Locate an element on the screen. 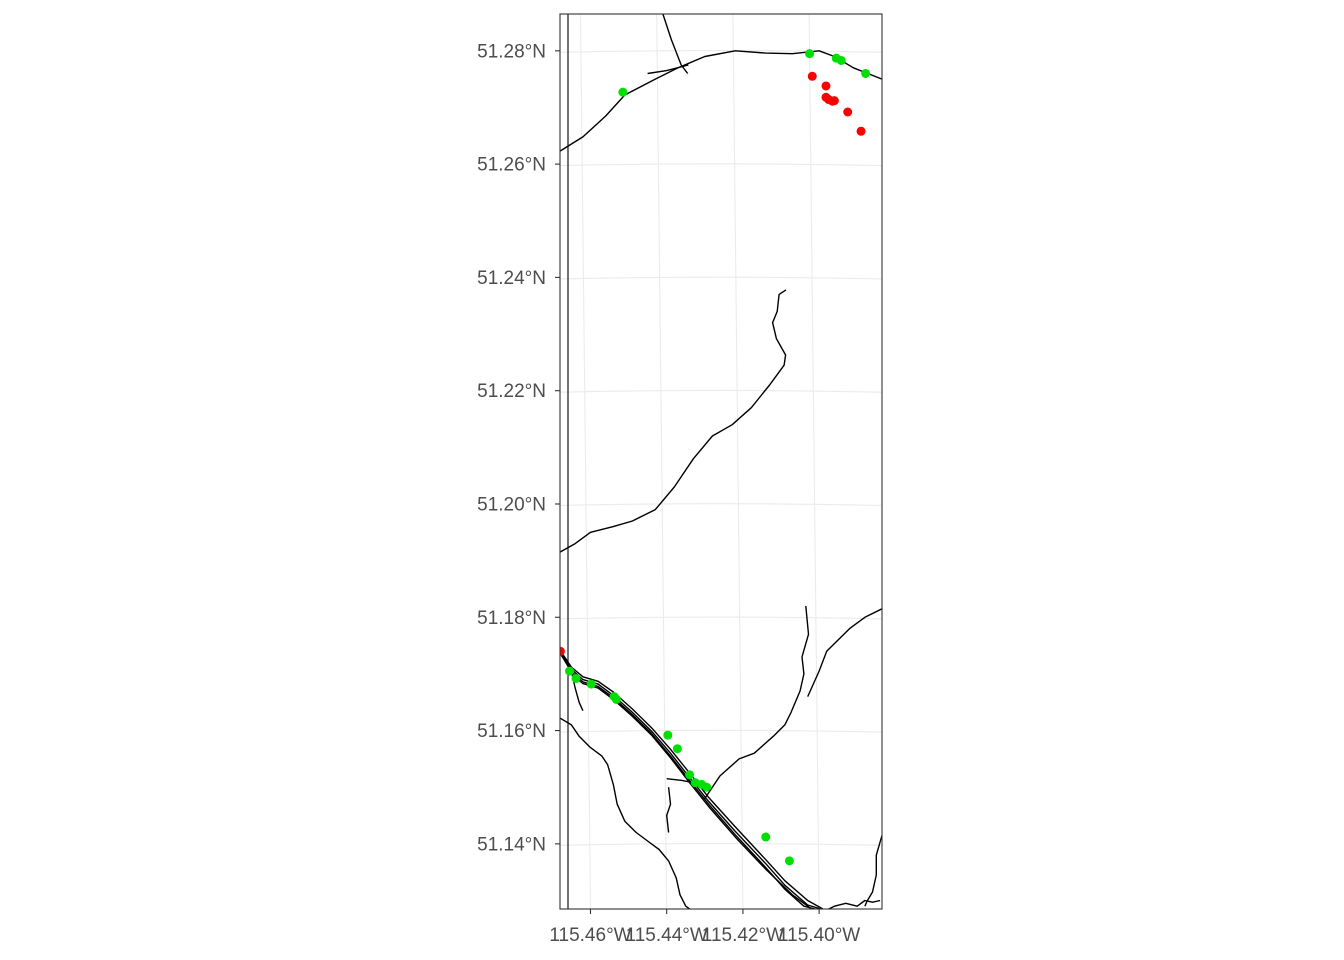 The height and width of the screenshot is (960, 1344). x-tick-label: 115.42°W is located at coordinates (743, 935).